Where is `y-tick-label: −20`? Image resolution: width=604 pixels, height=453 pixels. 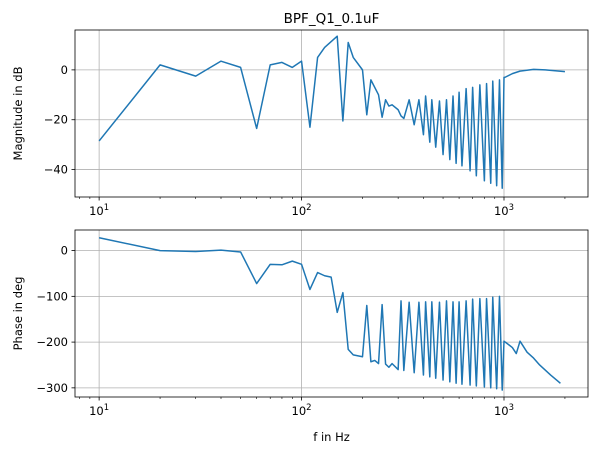 y-tick-label: −20 is located at coordinates (56, 120).